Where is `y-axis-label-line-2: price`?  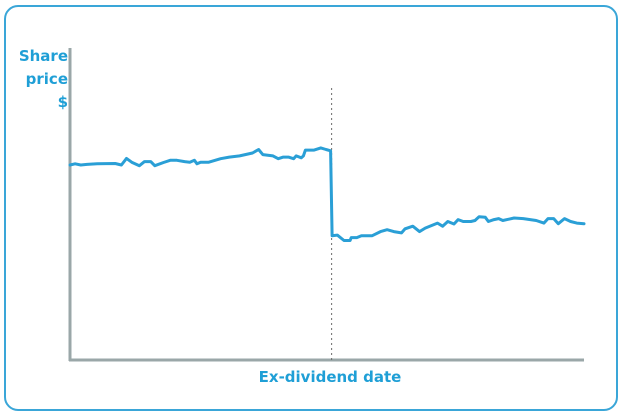 y-axis-label-line-2: price is located at coordinates (46, 79).